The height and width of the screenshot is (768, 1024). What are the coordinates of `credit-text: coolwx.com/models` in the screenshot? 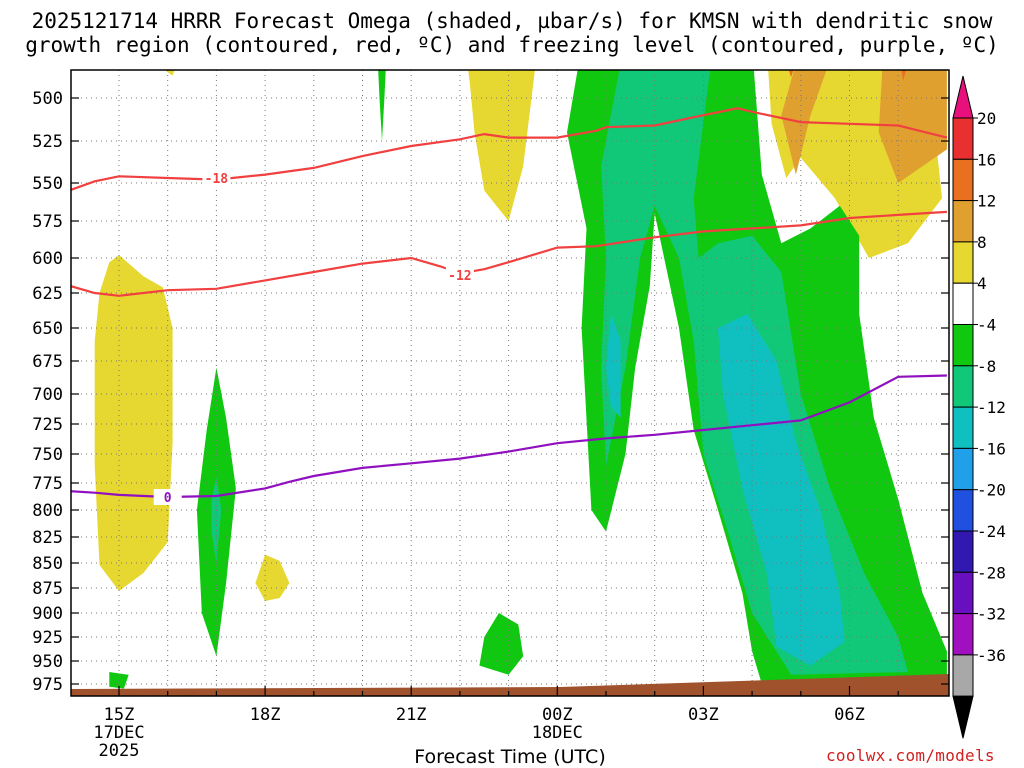 It's located at (910, 755).